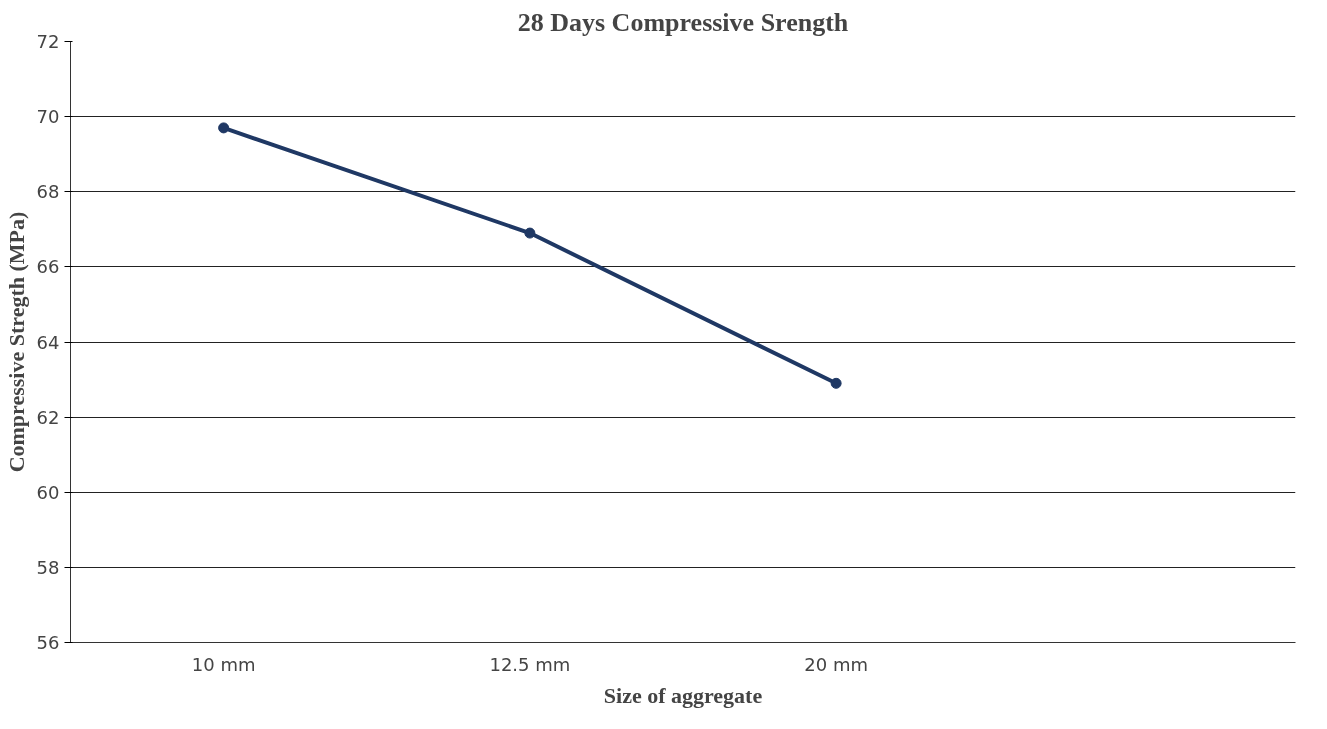 This screenshot has width=1327, height=729. What do you see at coordinates (48, 642) in the screenshot?
I see `y-tick-label: 56` at bounding box center [48, 642].